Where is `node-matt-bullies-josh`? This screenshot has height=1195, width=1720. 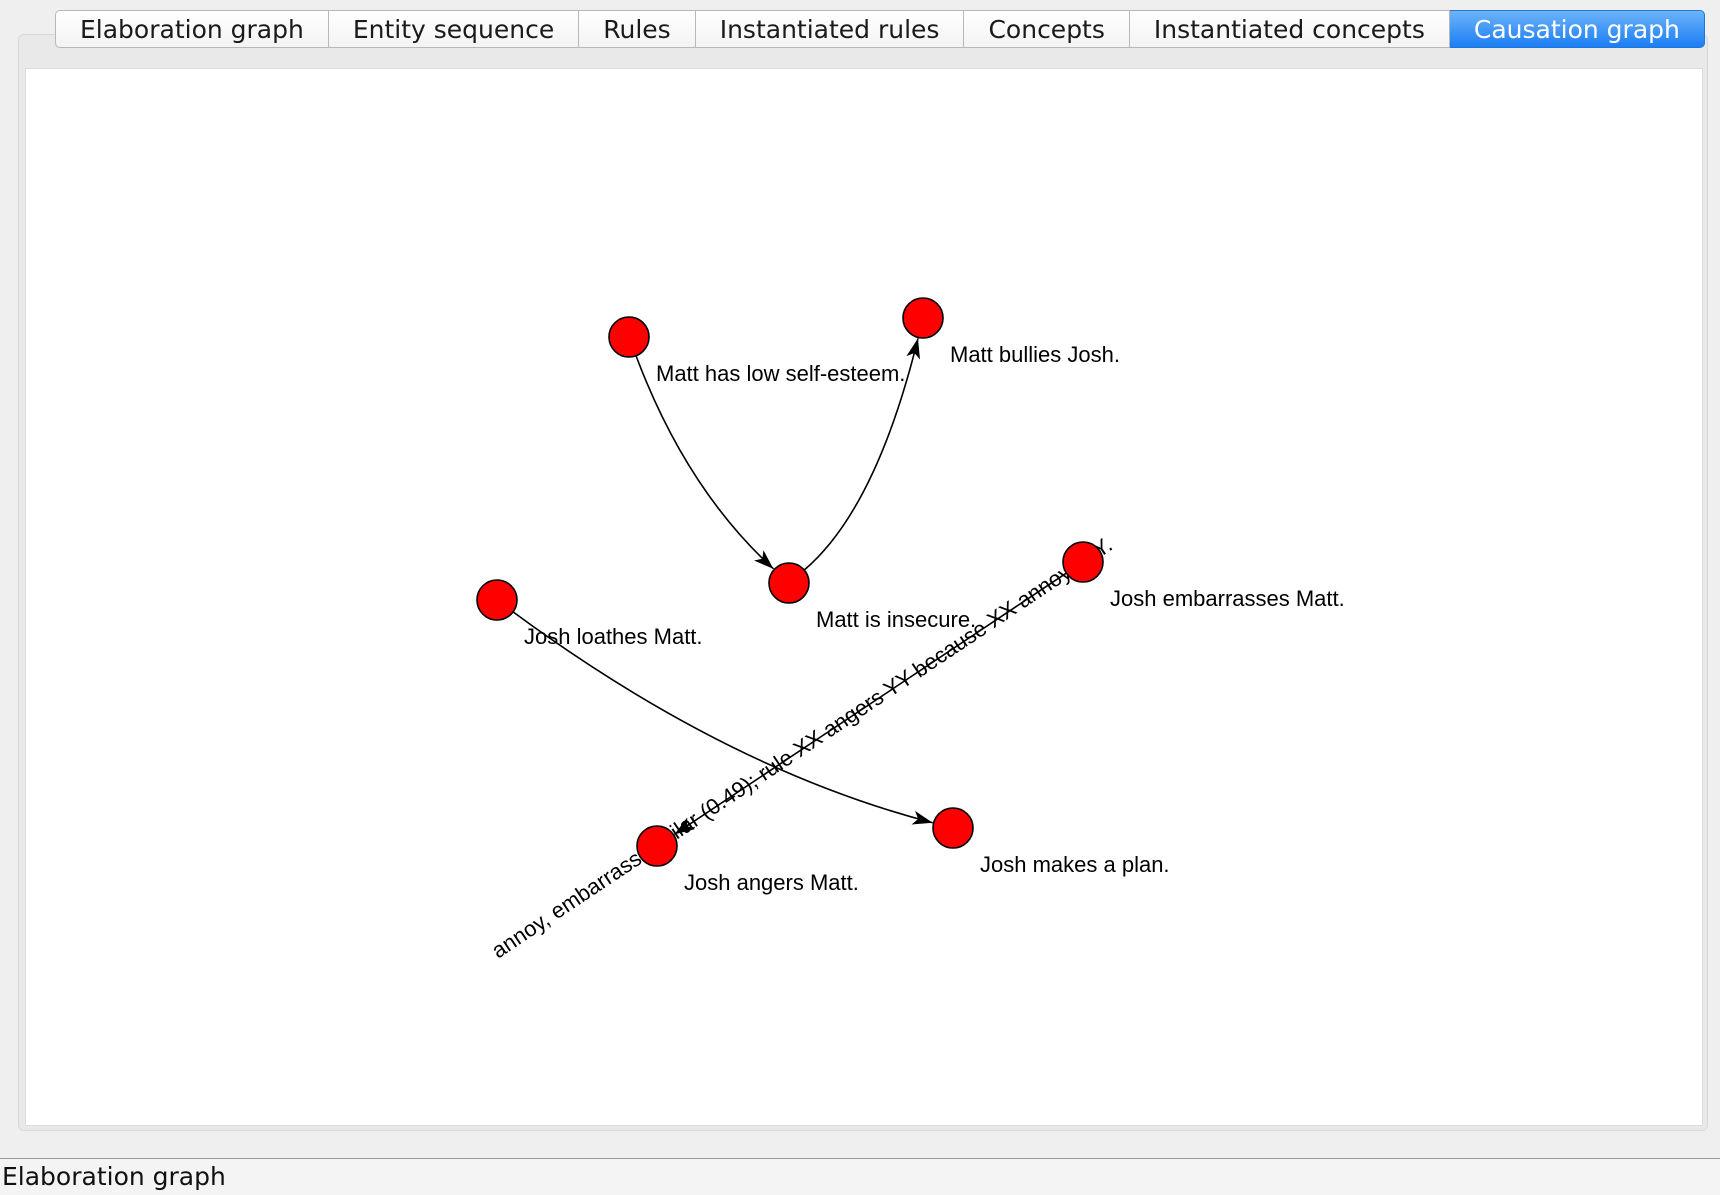 node-matt-bullies-josh is located at coordinates (923, 318).